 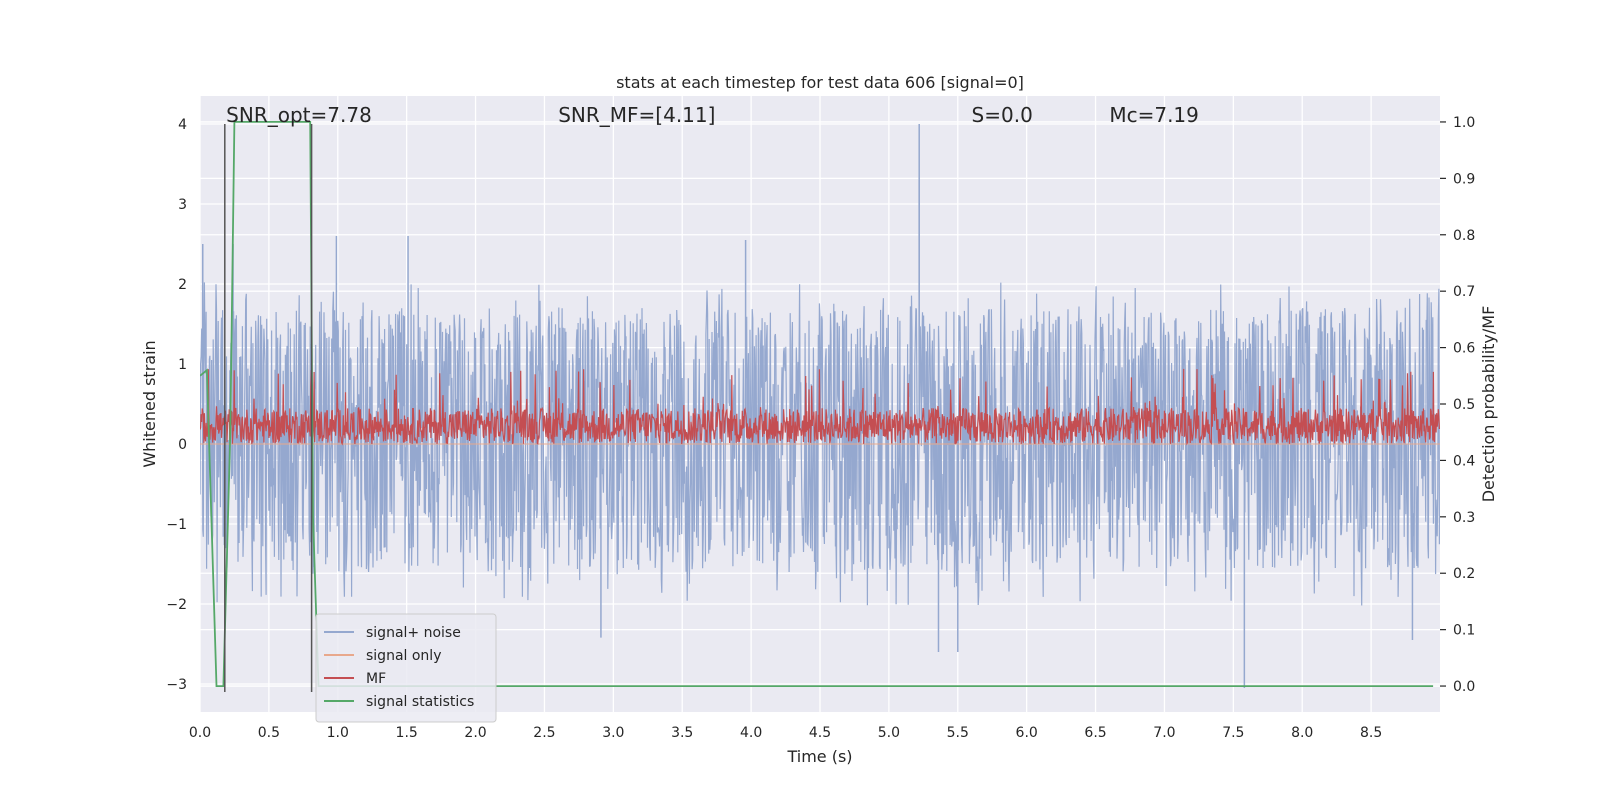 What do you see at coordinates (403, 656) in the screenshot?
I see `legend-label: signal only` at bounding box center [403, 656].